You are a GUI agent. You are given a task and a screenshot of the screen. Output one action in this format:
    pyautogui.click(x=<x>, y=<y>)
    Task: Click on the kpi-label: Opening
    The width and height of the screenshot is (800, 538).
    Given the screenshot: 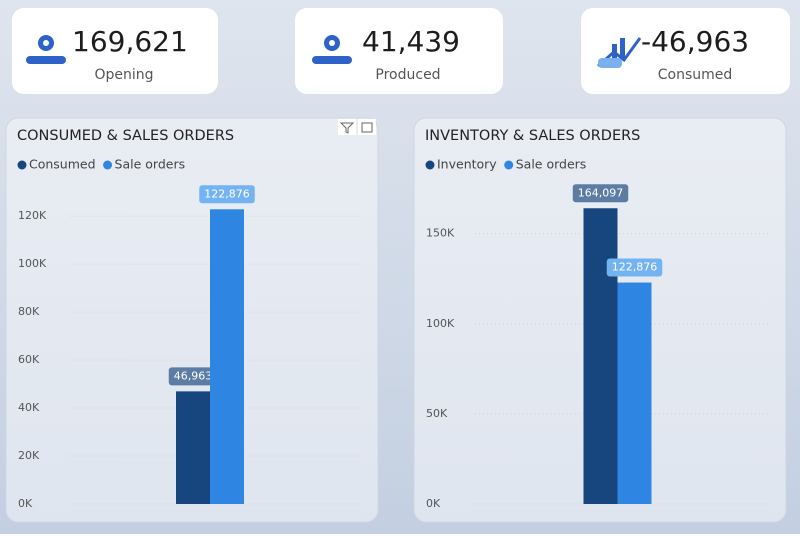 What is the action you would take?
    pyautogui.click(x=123, y=75)
    